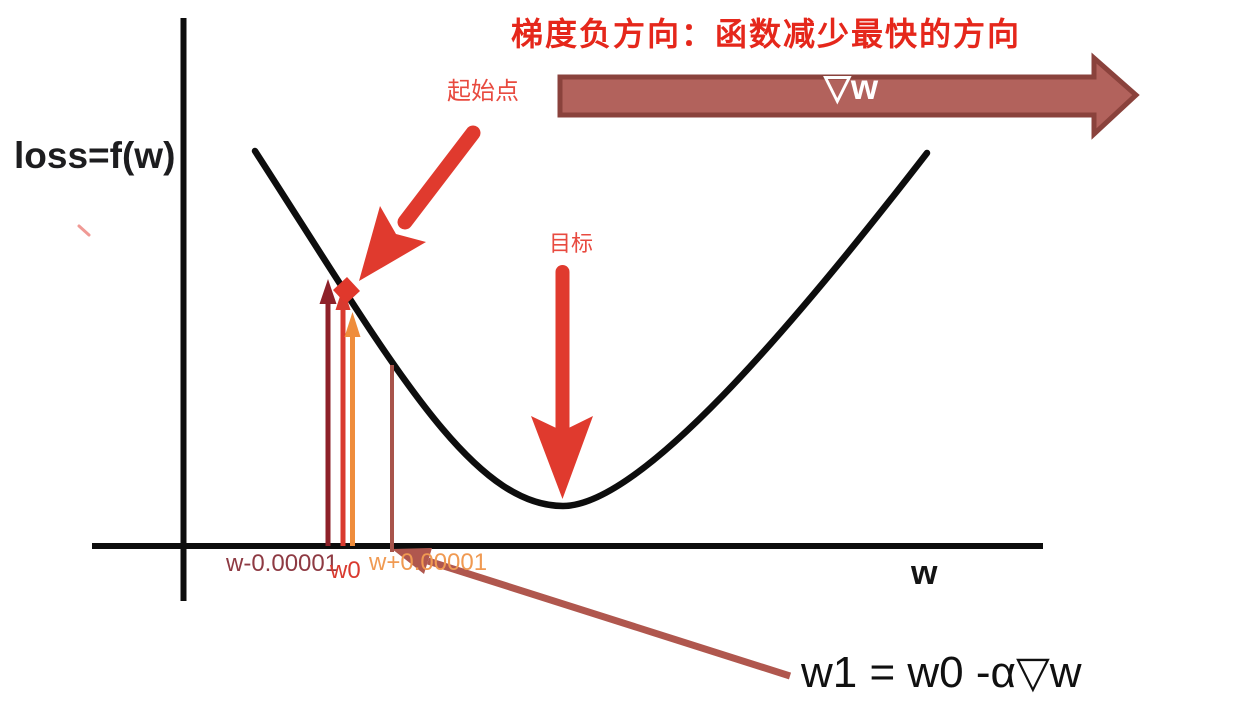 This screenshot has width=1242, height=706. What do you see at coordinates (924, 573) in the screenshot?
I see `x-axis-label: w` at bounding box center [924, 573].